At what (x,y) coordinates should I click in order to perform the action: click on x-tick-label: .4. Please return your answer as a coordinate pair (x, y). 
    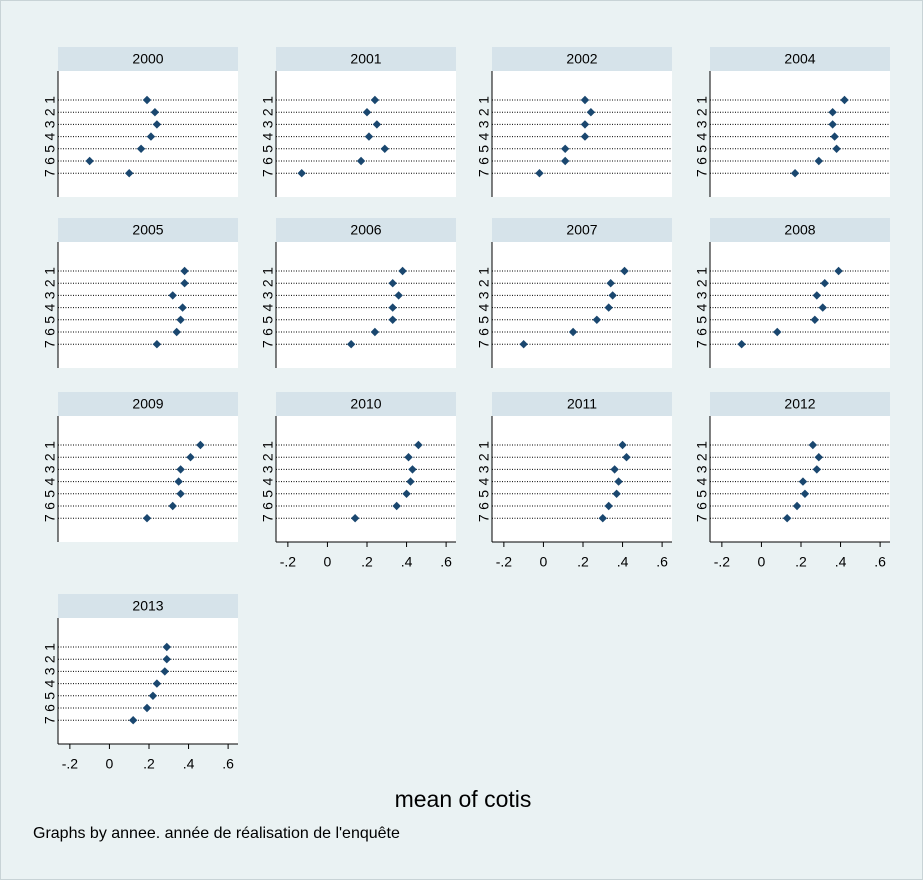
    Looking at the image, I should click on (189, 764).